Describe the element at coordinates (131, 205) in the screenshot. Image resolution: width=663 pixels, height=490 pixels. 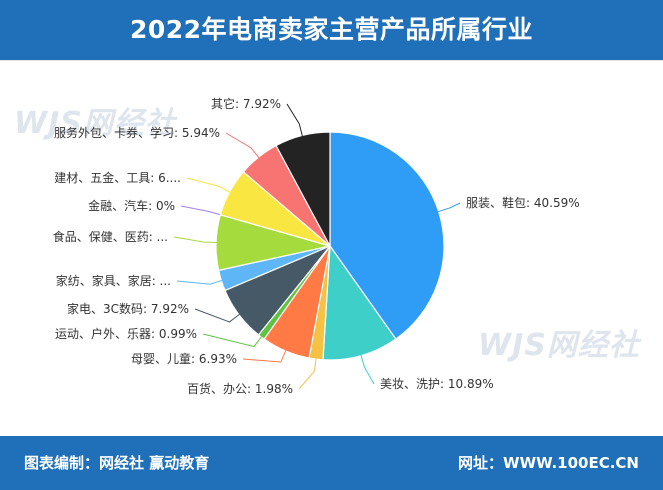
I see `slice-label: 金融、汽车: 0%` at that location.